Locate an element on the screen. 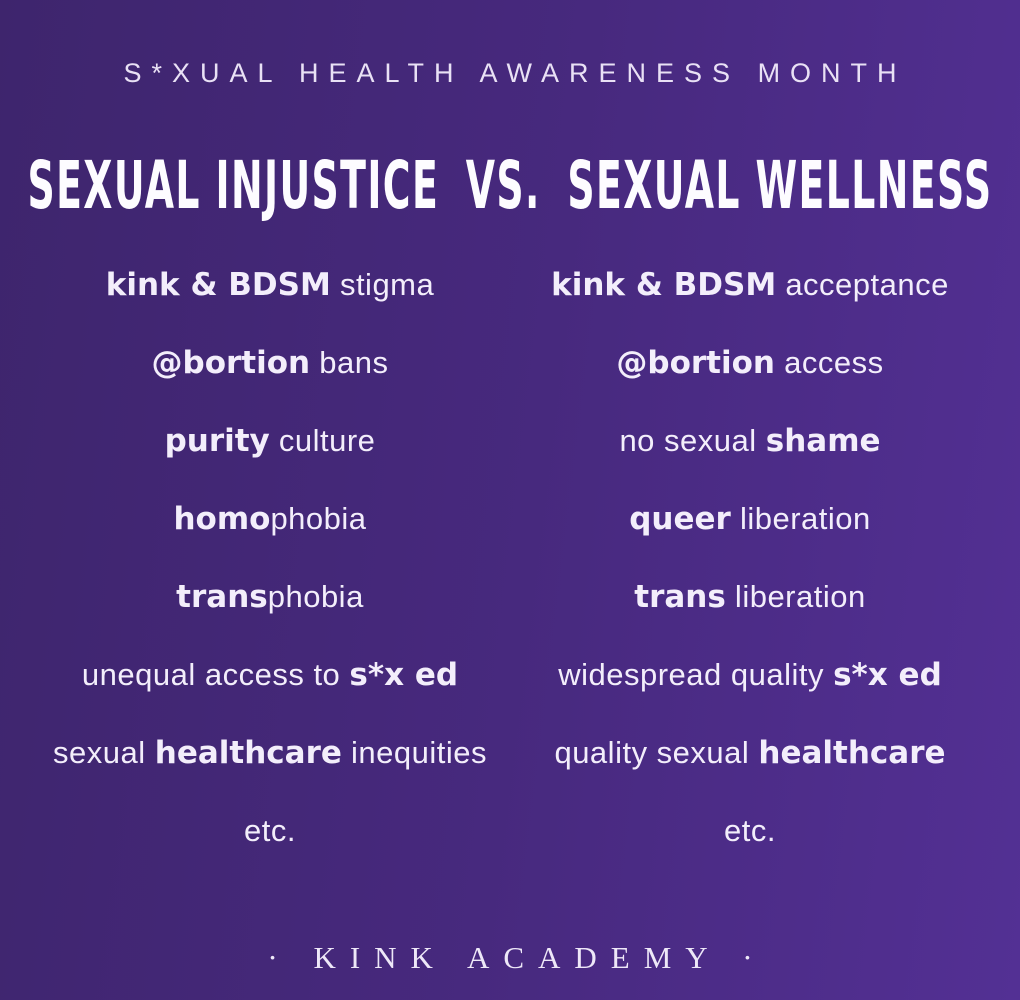 This screenshot has height=1000, width=1020. comparison-item-left-2: purity culture is located at coordinates (270, 441).